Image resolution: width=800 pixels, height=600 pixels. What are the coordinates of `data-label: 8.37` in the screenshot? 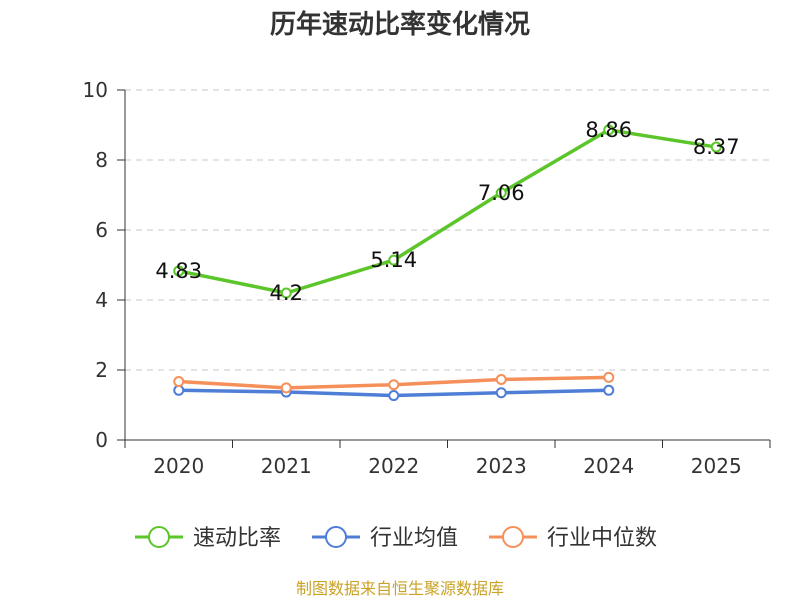 It's located at (716, 147).